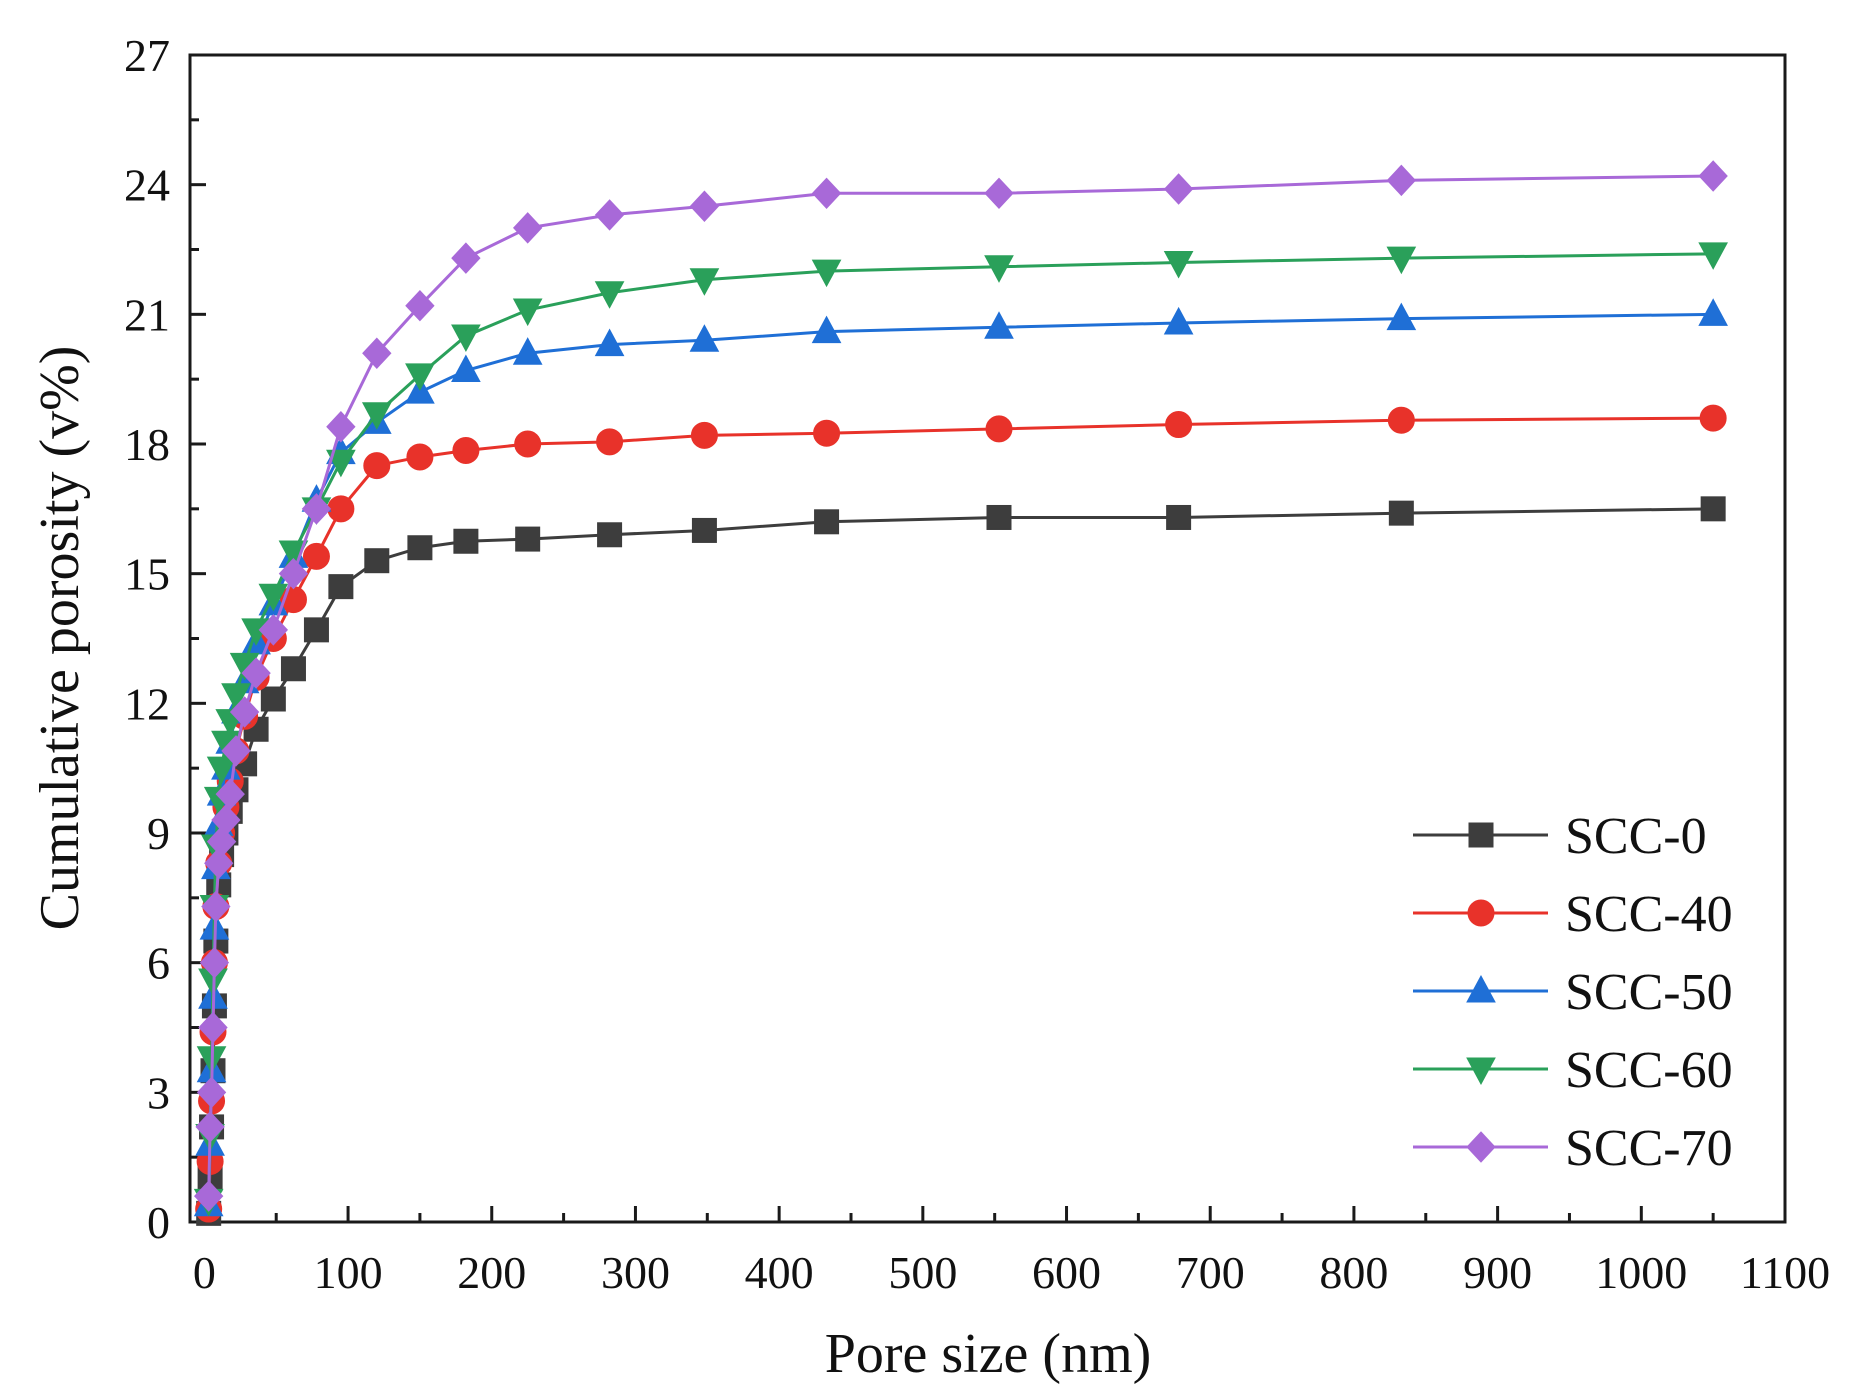 The width and height of the screenshot is (1871, 1399). Describe the element at coordinates (147, 55) in the screenshot. I see `y-tick-label: 27` at that location.